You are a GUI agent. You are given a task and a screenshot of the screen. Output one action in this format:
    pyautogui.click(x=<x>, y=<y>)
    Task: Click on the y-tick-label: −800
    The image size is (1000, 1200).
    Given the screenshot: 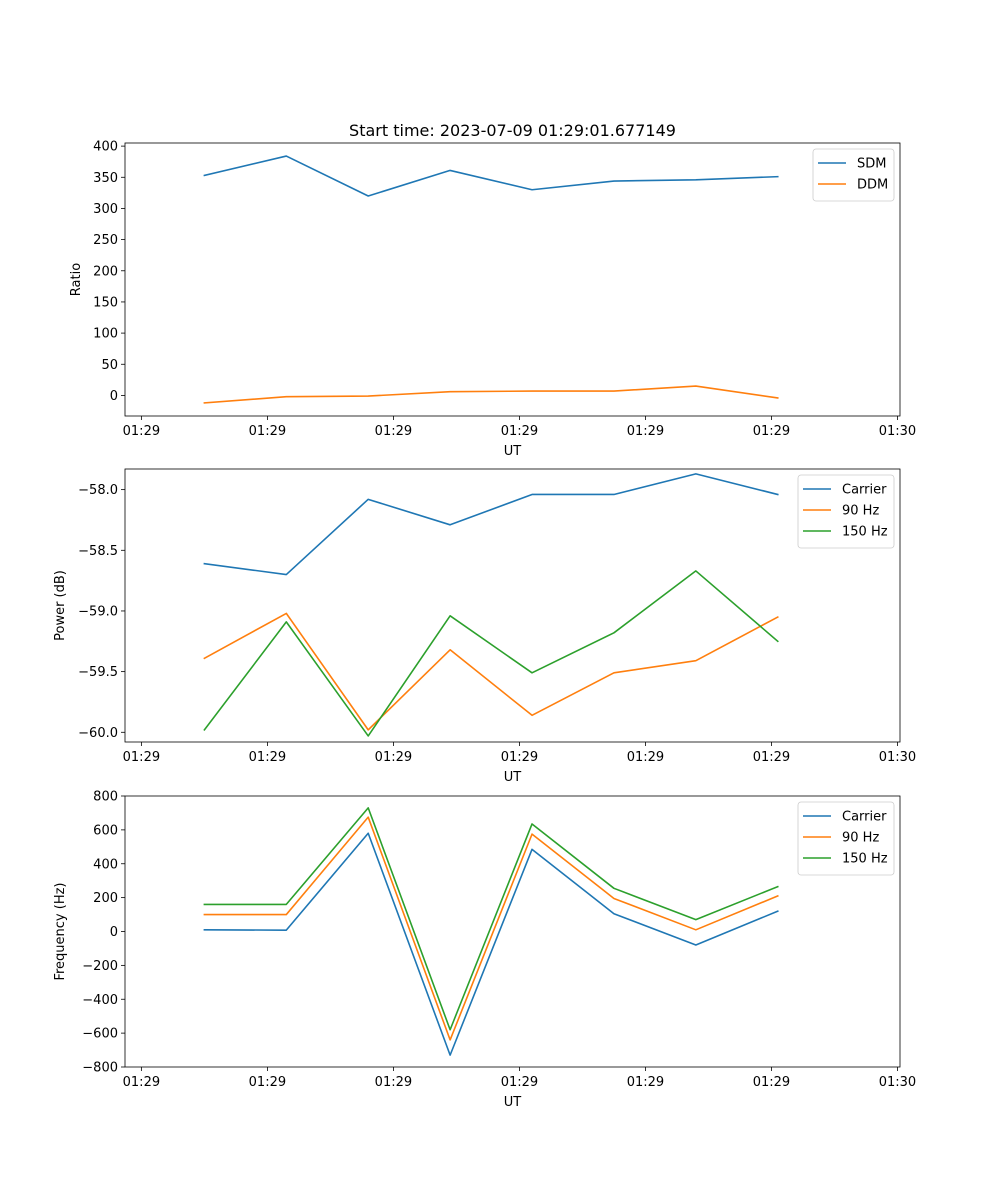 What is the action you would take?
    pyautogui.click(x=100, y=1068)
    